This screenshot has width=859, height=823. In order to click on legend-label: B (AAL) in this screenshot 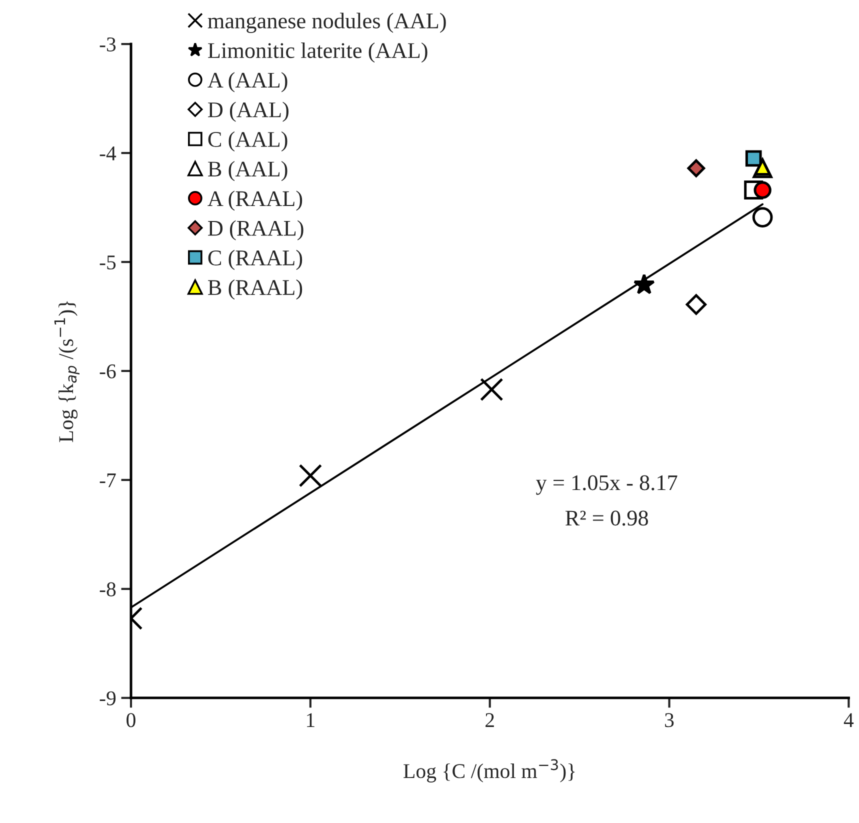, I will do `click(248, 171)`.